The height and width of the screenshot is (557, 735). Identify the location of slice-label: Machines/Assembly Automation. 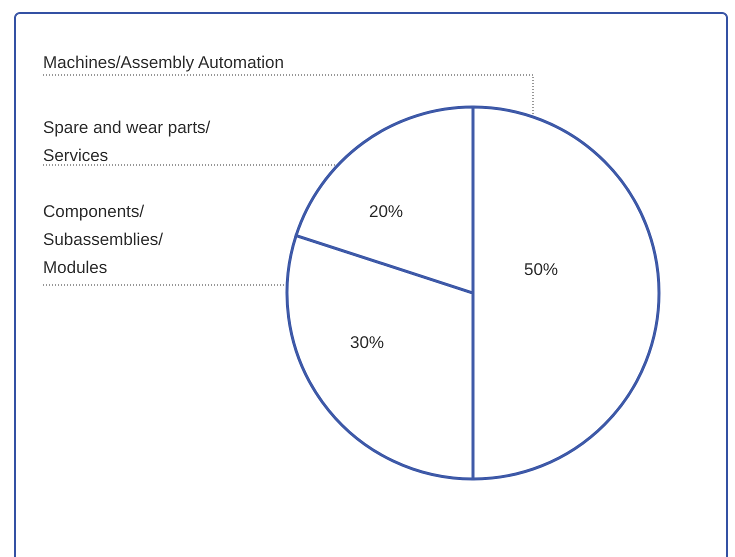
(163, 62).